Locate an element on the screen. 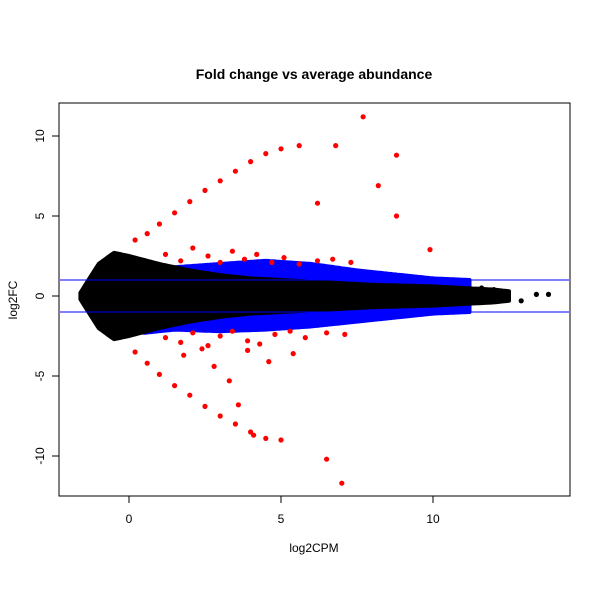 This screenshot has width=600, height=600. x-tick-label: 5 is located at coordinates (281, 519).